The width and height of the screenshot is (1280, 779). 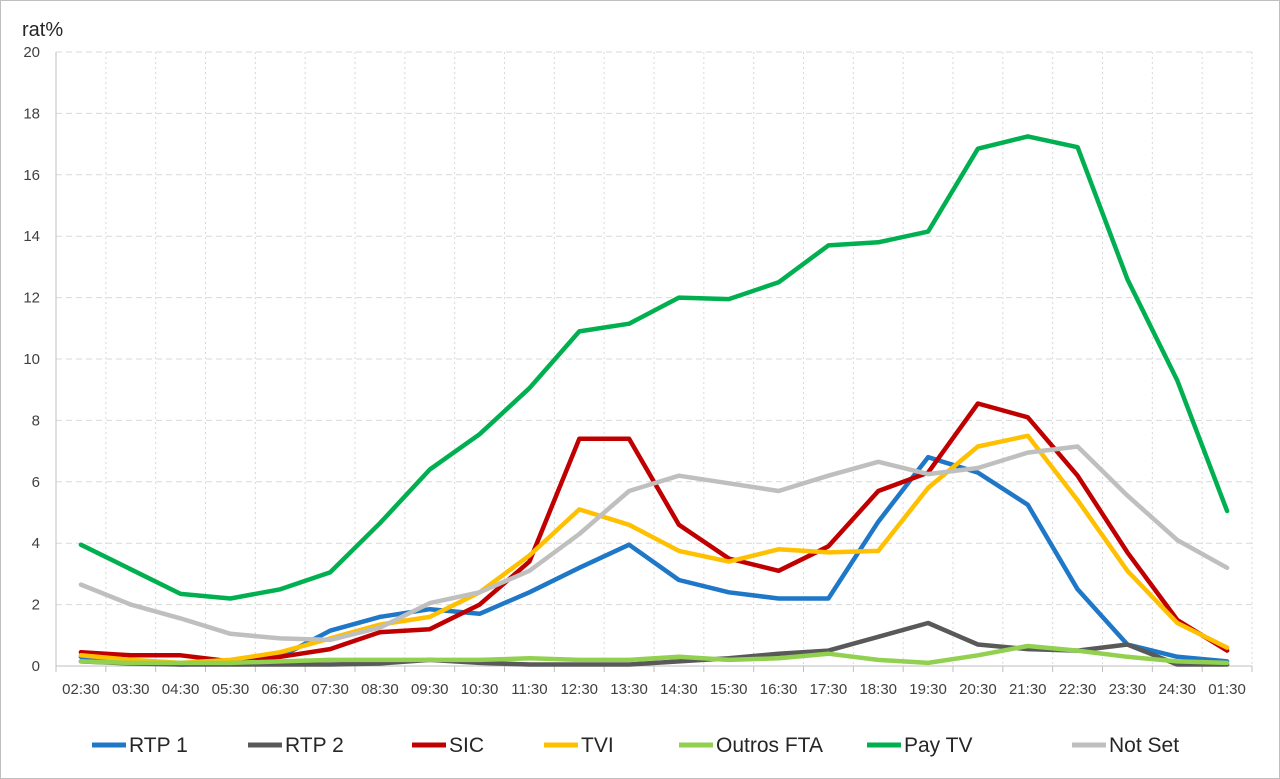 I want to click on y-tick-label: 4, so click(x=36, y=543).